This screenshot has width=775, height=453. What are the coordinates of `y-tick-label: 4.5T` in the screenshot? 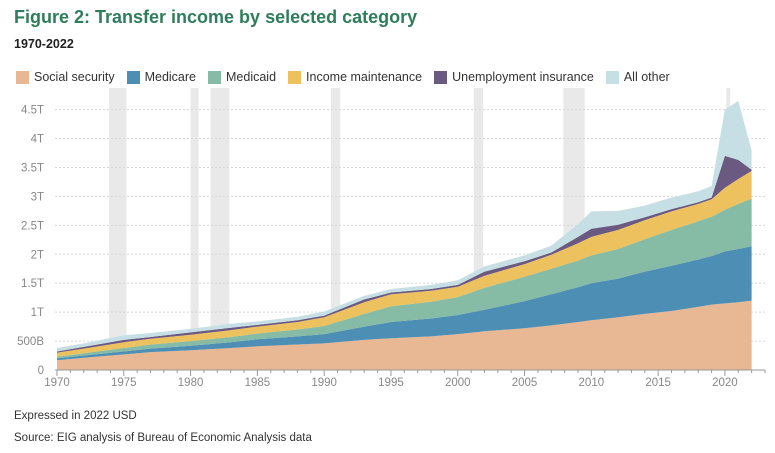 It's located at (32, 111).